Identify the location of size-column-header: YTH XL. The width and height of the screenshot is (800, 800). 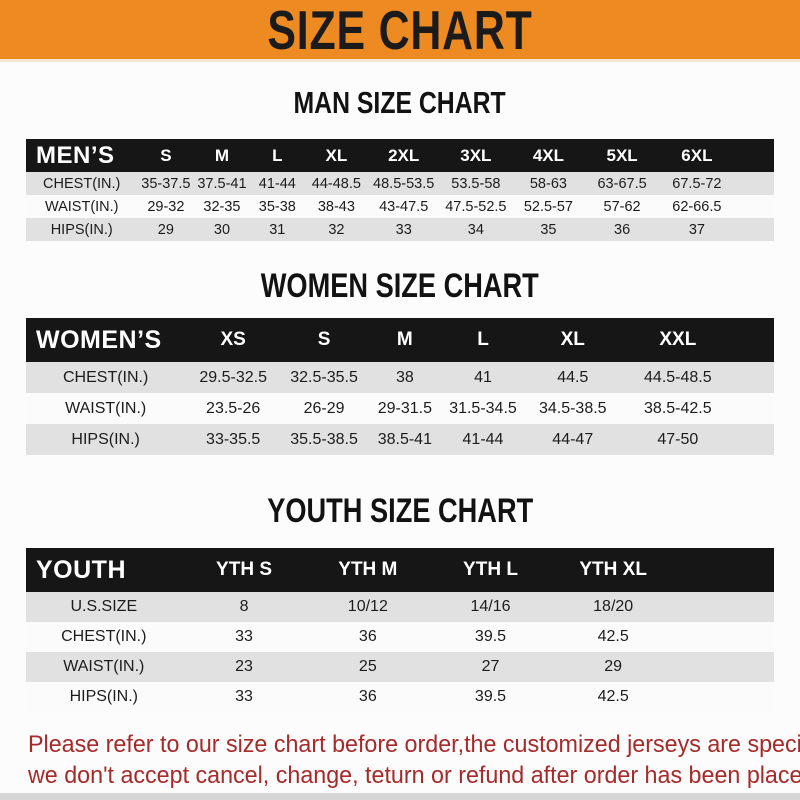
(613, 570).